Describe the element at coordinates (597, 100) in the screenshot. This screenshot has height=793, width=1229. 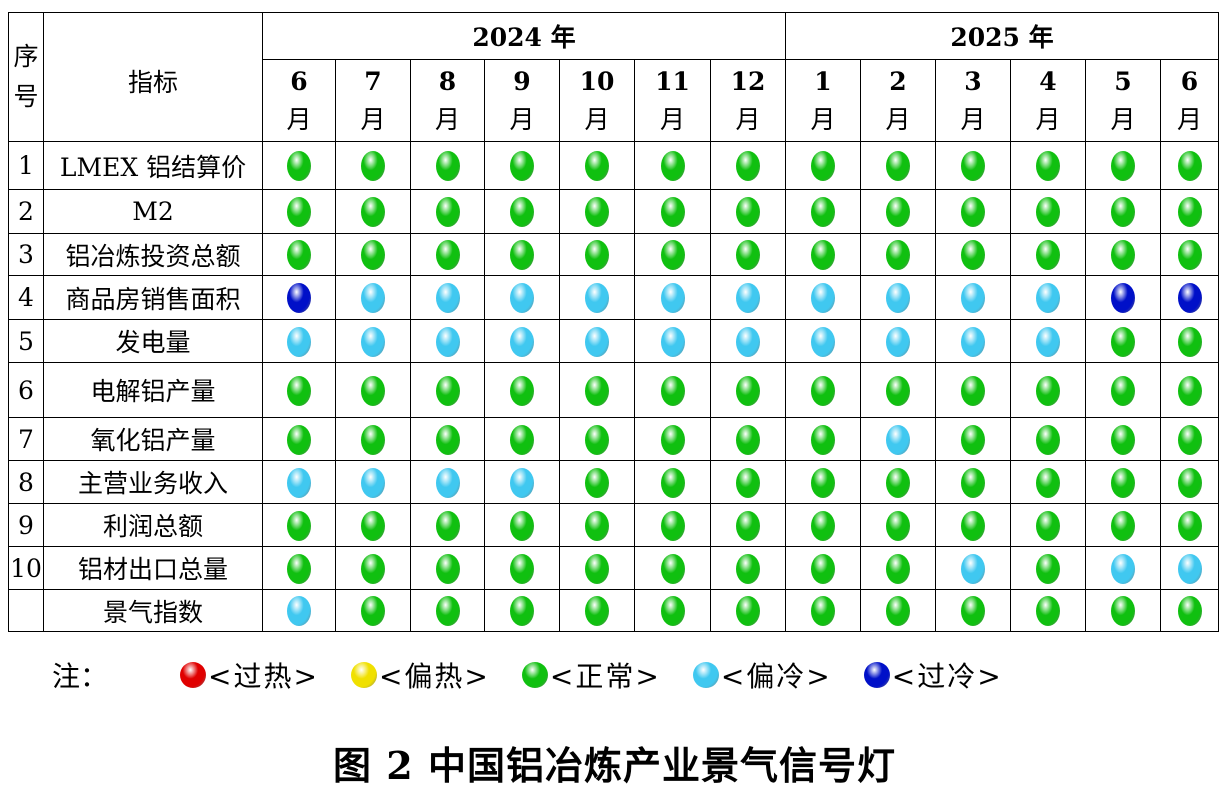
I see `header-month: 10 月` at that location.